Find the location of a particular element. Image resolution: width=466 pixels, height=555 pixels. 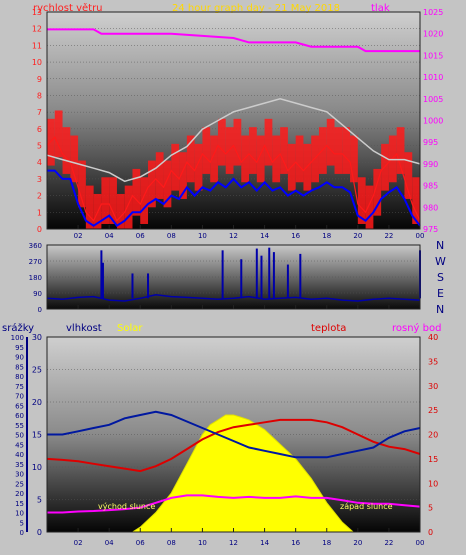

wind-tick-label: 6 is located at coordinates (39, 129).